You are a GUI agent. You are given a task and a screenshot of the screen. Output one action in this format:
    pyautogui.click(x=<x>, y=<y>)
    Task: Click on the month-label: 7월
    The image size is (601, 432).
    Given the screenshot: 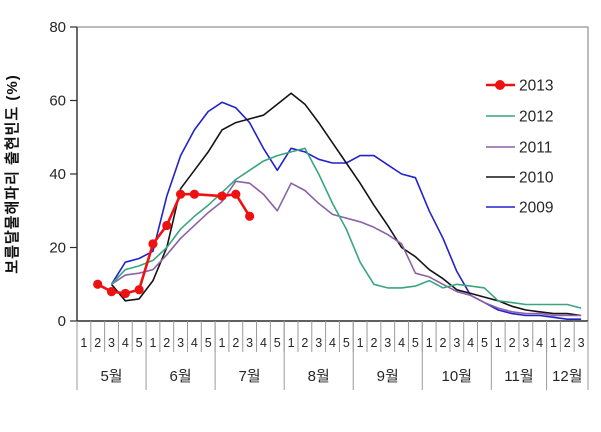 What is the action you would take?
    pyautogui.click(x=250, y=376)
    